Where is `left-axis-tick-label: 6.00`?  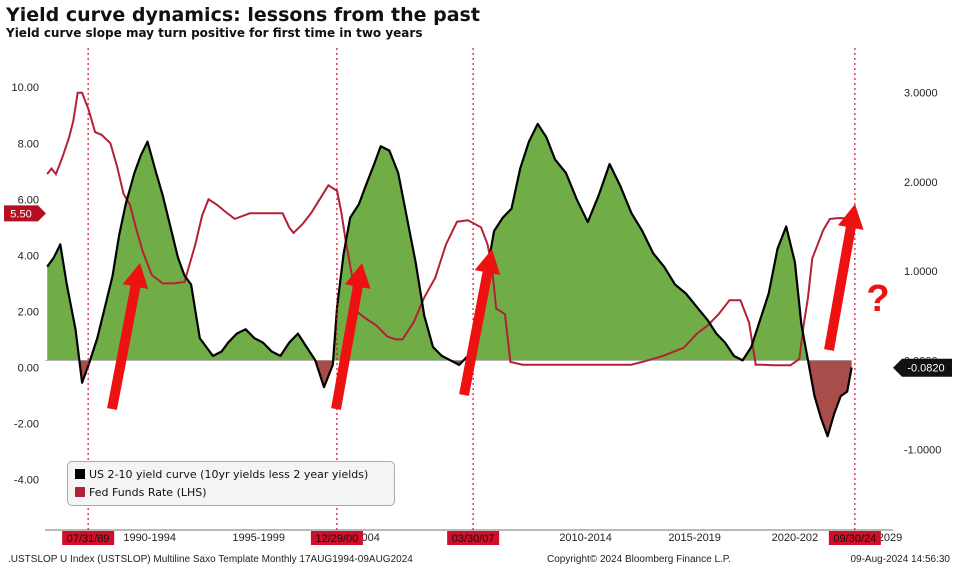 left-axis-tick-label: 6.00 is located at coordinates (28, 200).